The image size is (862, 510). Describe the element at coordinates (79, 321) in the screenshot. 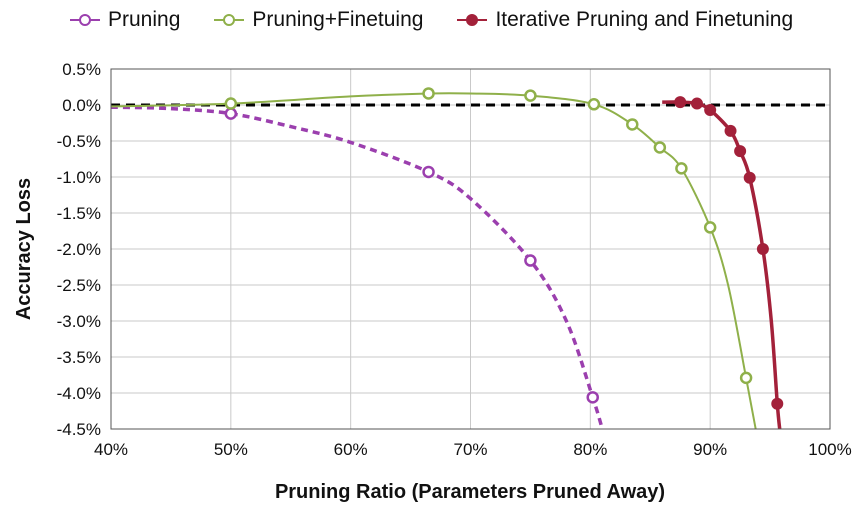

I see `y-tick-label: -3.0%` at that location.